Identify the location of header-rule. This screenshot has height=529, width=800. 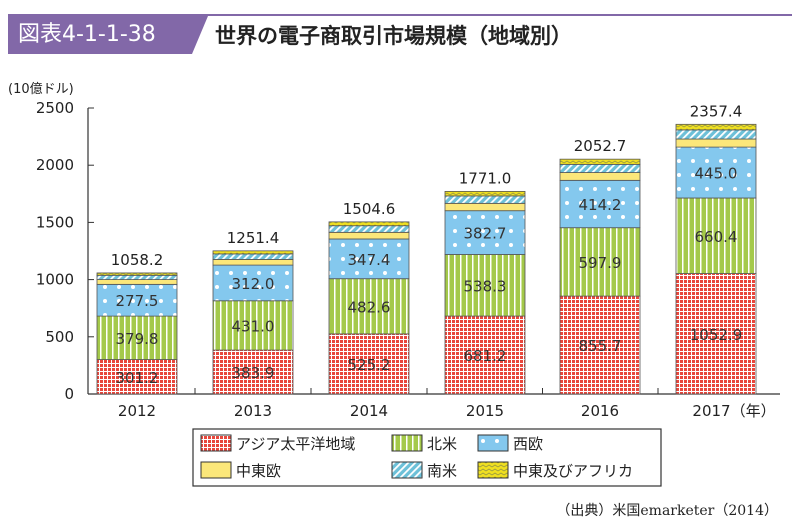
(400, 15).